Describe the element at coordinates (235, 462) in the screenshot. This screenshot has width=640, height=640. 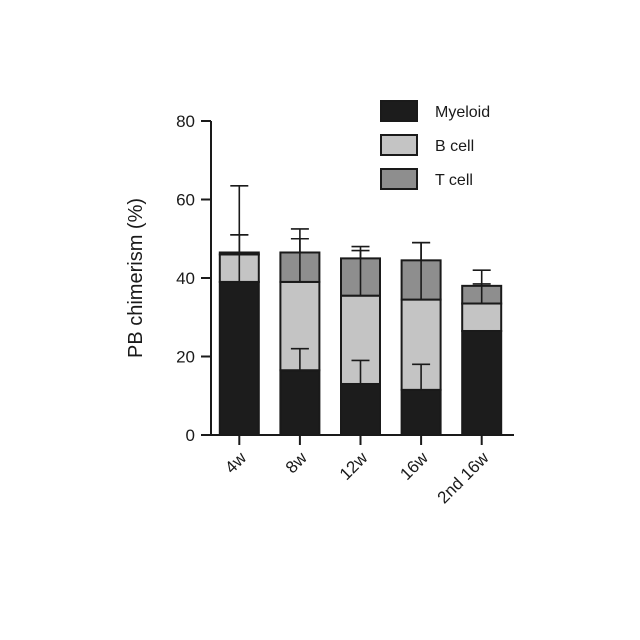
I see `x-tick-label: 4w` at that location.